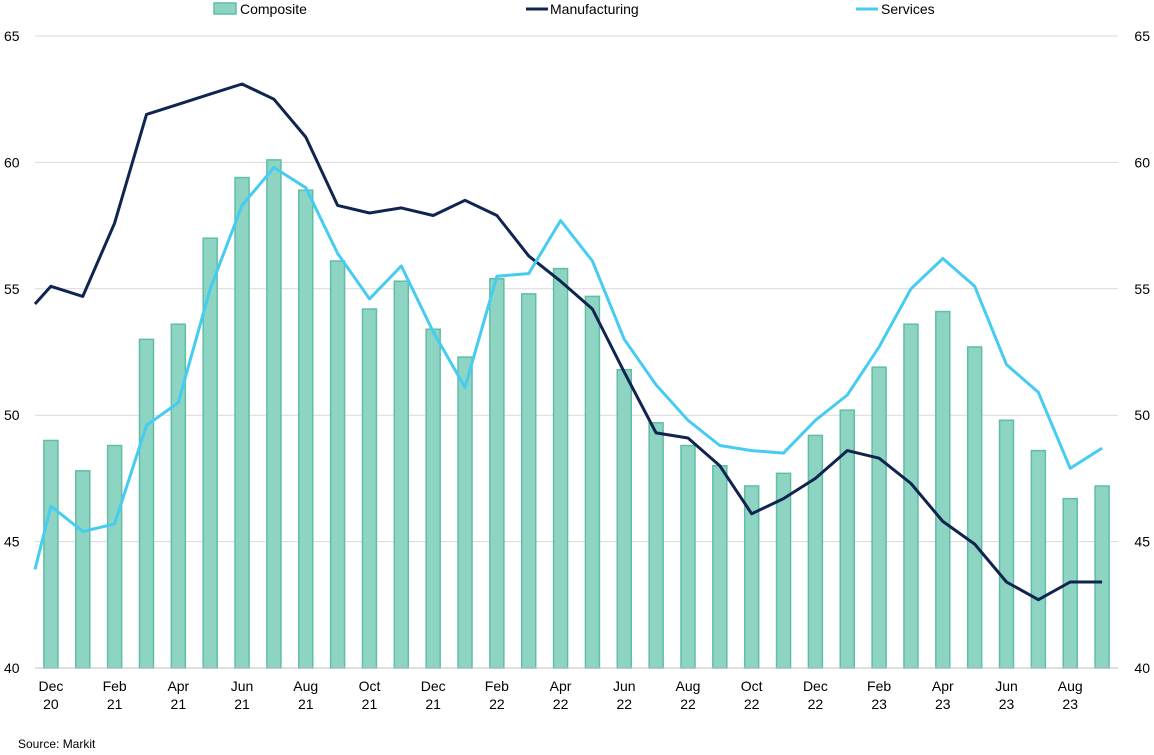 This screenshot has height=755, width=1154. I want to click on y-tick-left: 50, so click(12, 415).